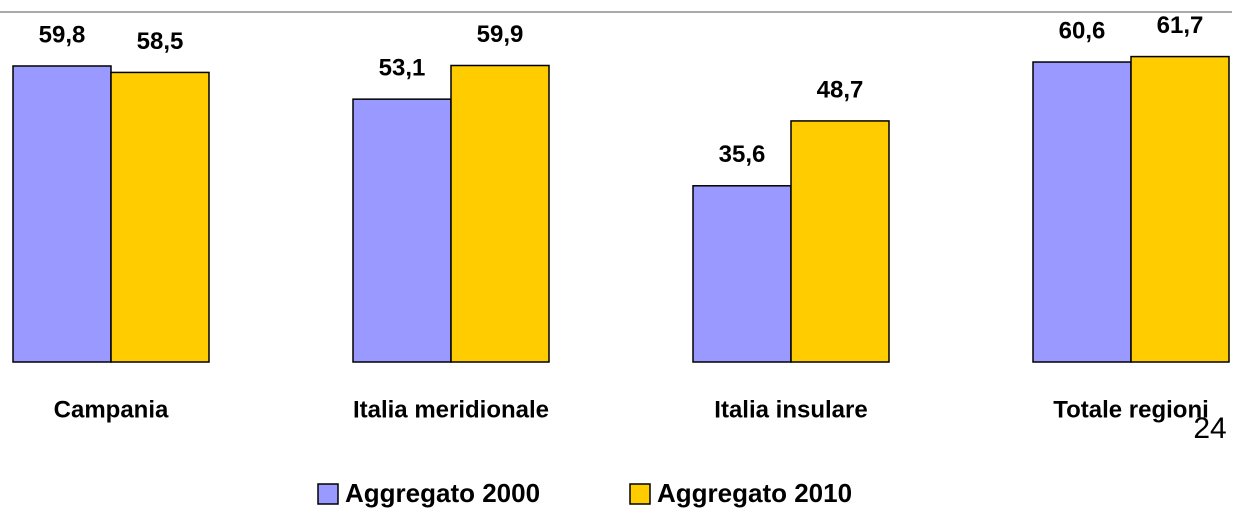 The width and height of the screenshot is (1247, 509). What do you see at coordinates (1180, 25) in the screenshot?
I see `value-label: 61,7` at bounding box center [1180, 25].